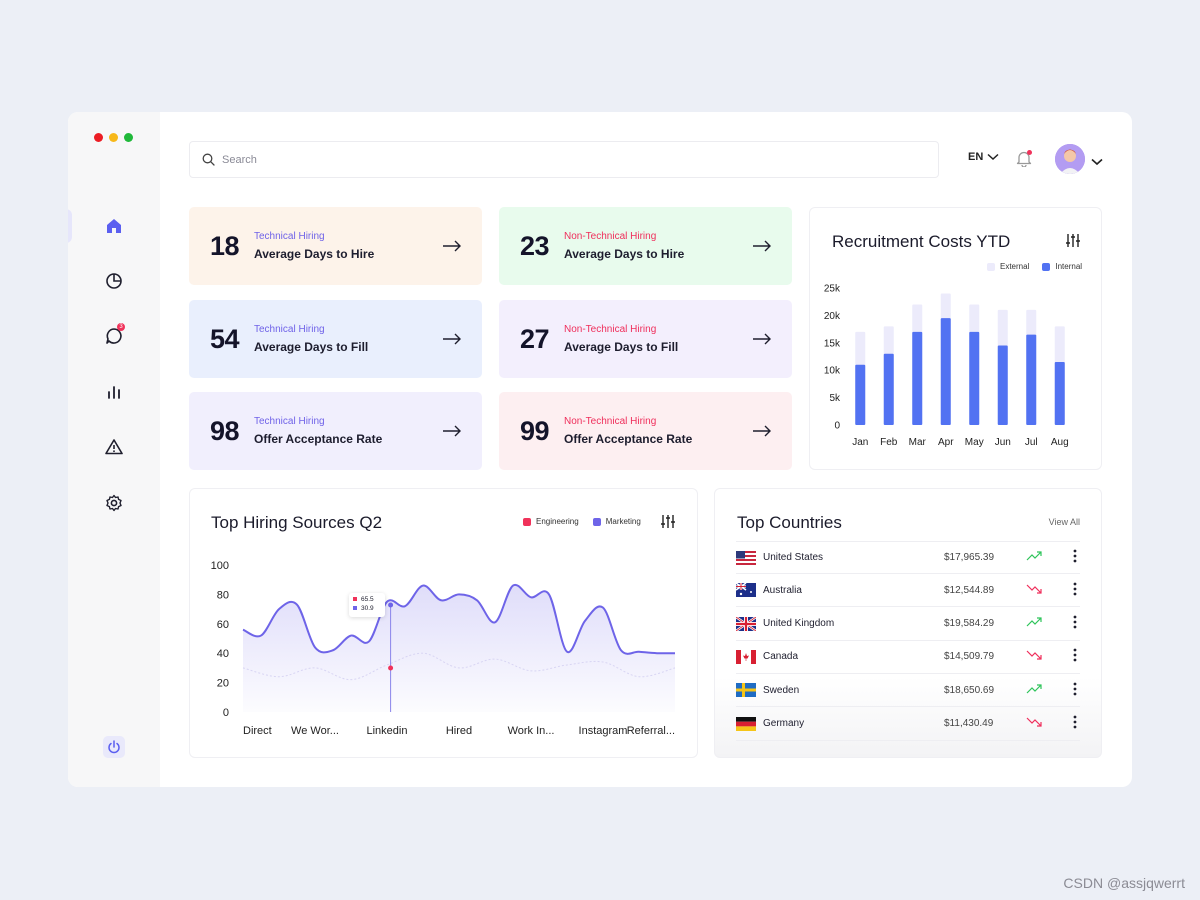 This screenshot has width=1200, height=900. What do you see at coordinates (908, 624) in the screenshot?
I see `country-row: United Kingdom $19,584.29` at bounding box center [908, 624].